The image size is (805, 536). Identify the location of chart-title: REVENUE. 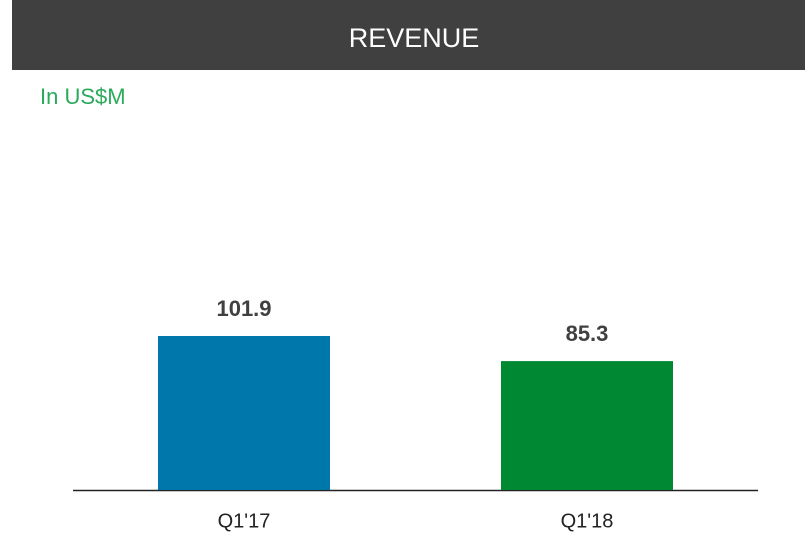
(414, 38).